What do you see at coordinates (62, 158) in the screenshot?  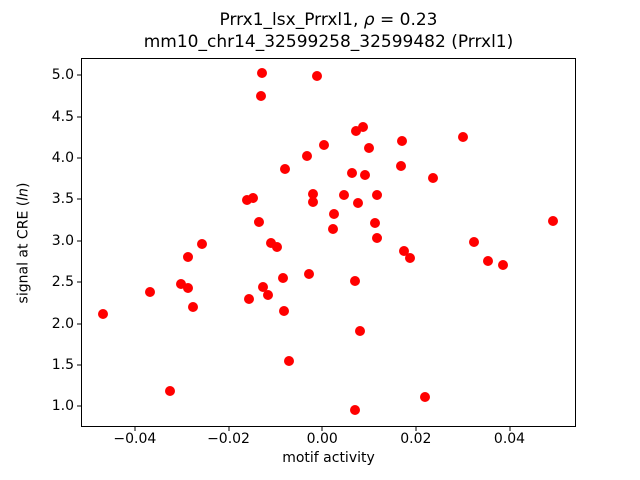 I see `y-tick-label: 4.0` at bounding box center [62, 158].